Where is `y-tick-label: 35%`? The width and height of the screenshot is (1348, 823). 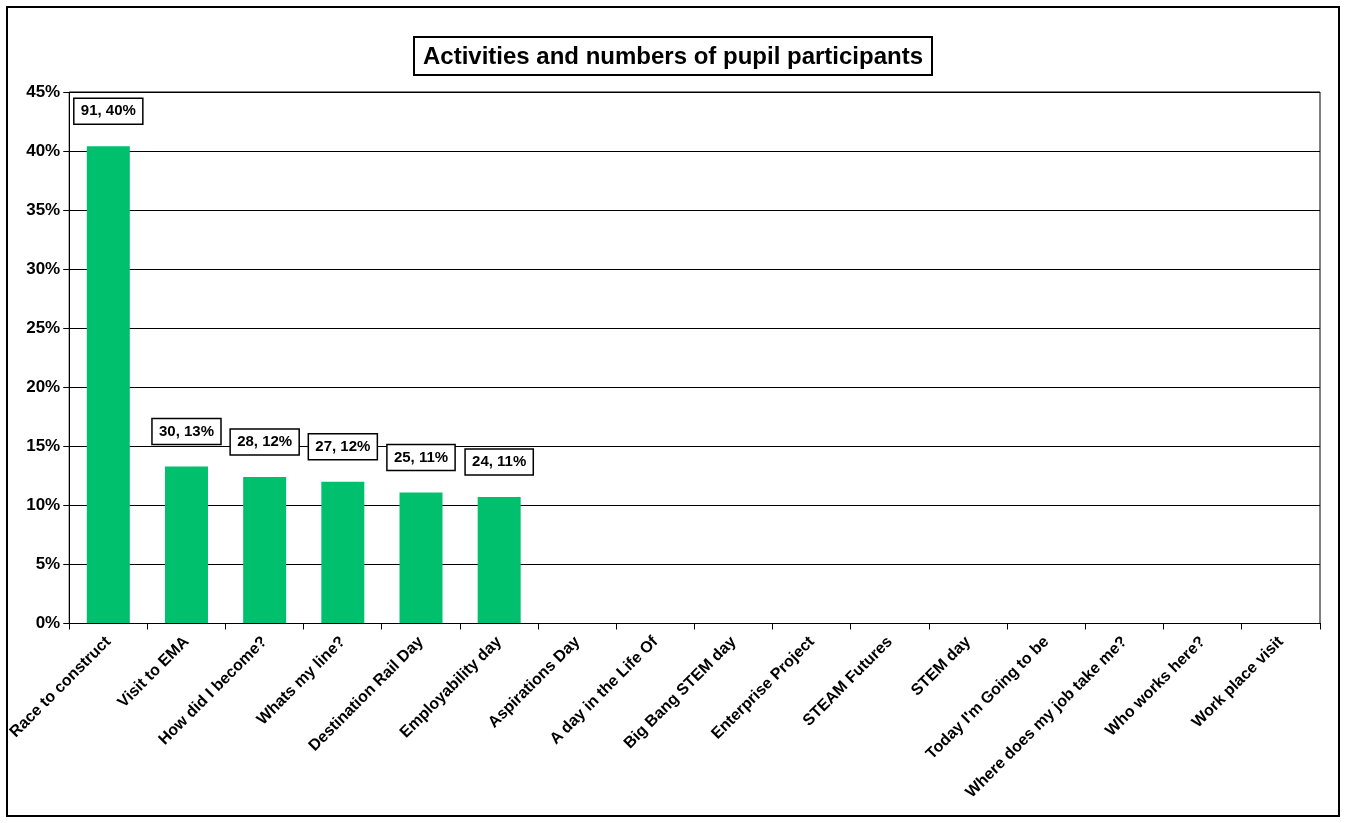
y-tick-label: 35% is located at coordinates (43, 209).